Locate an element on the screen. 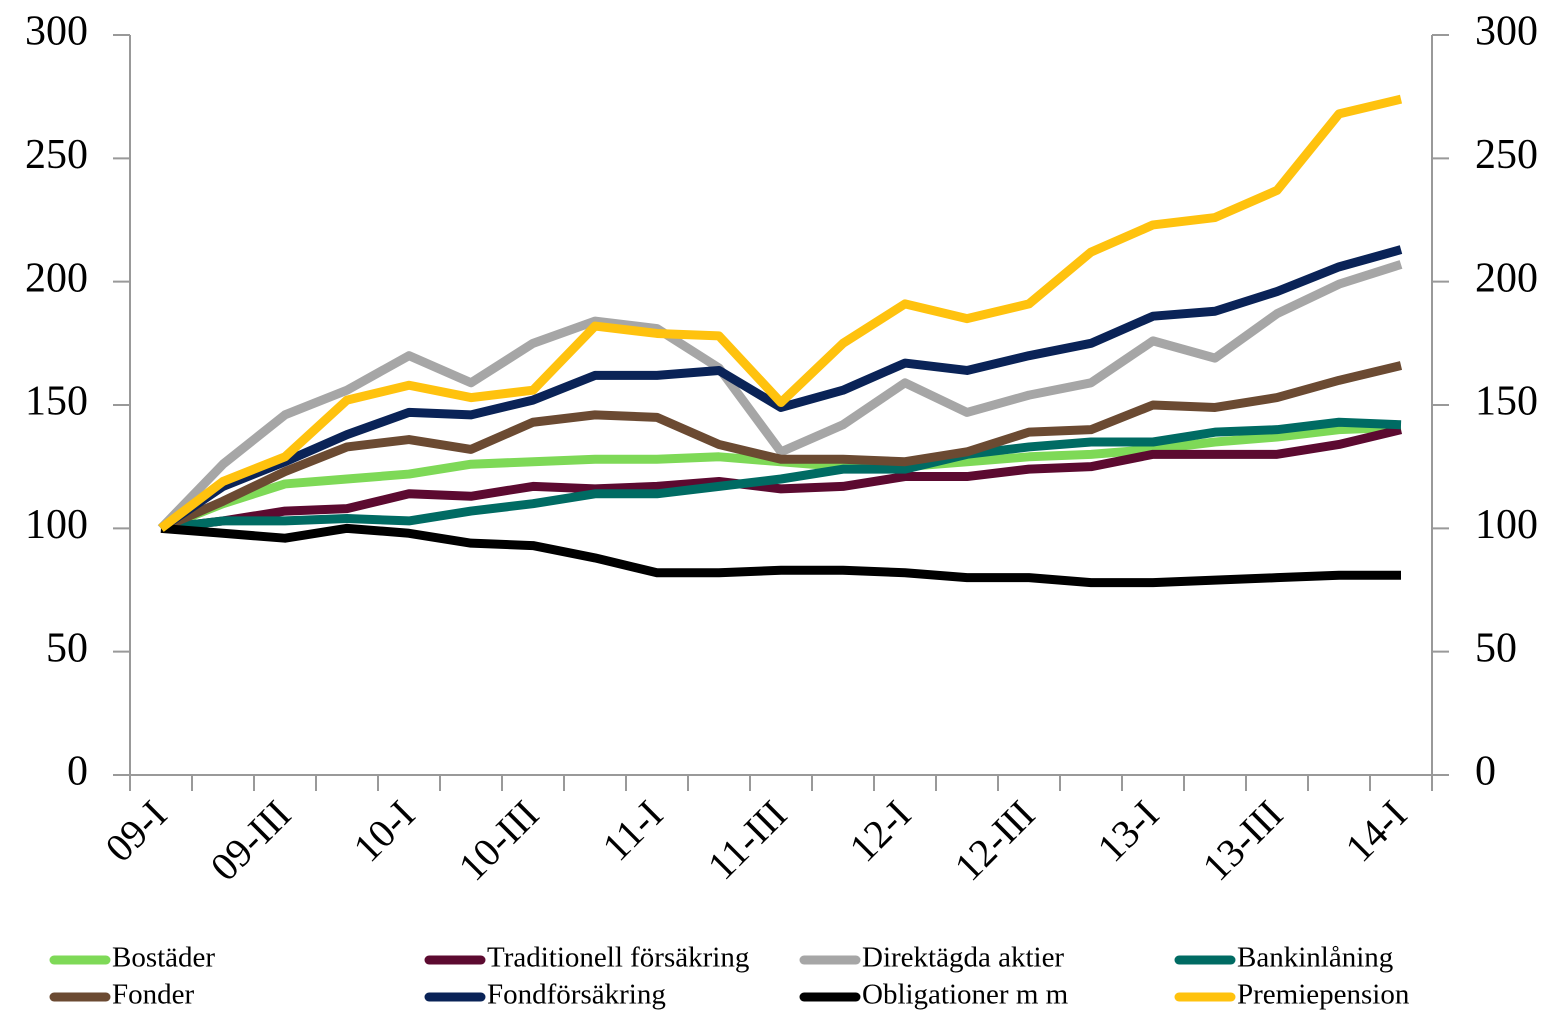  y-tick-label: 50 is located at coordinates (67, 648).